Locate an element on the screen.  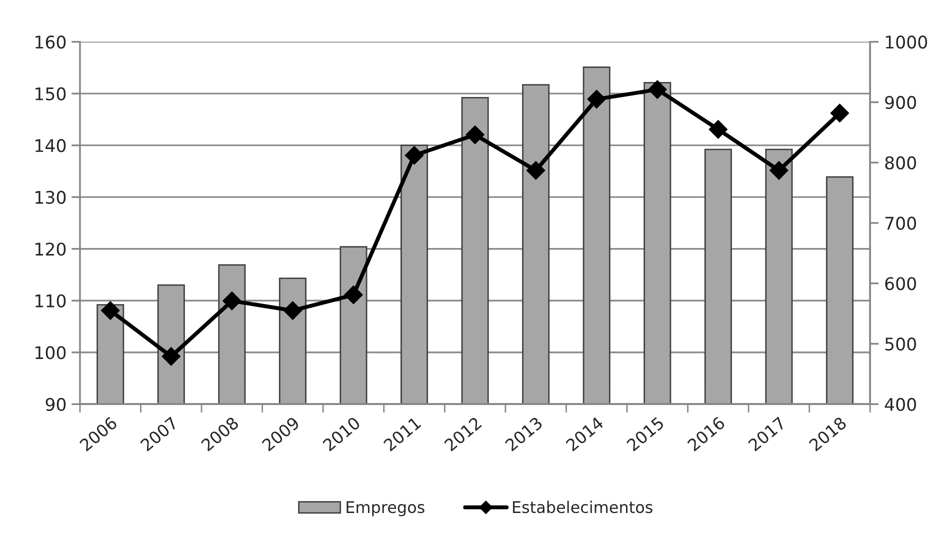
y-tick-label: 110 is located at coordinates (51, 301).